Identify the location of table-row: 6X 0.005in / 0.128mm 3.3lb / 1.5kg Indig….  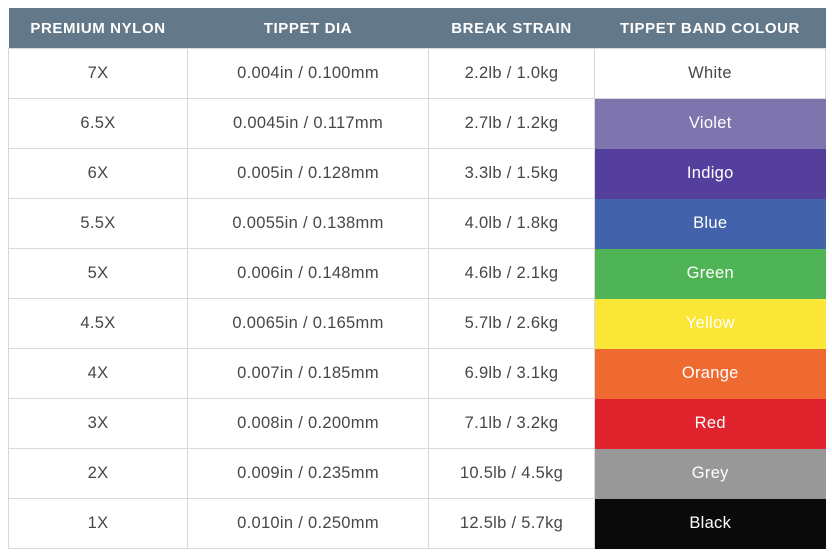
(417, 173).